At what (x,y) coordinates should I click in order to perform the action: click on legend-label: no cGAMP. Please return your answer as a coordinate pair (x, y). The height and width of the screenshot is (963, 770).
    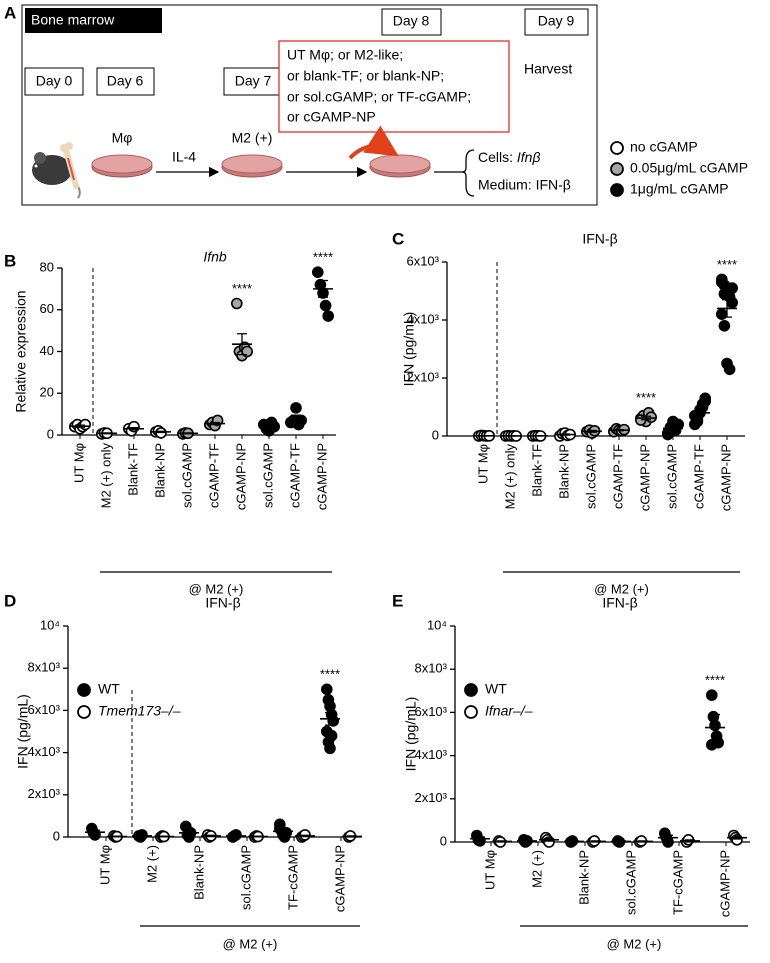
    Looking at the image, I should click on (664, 147).